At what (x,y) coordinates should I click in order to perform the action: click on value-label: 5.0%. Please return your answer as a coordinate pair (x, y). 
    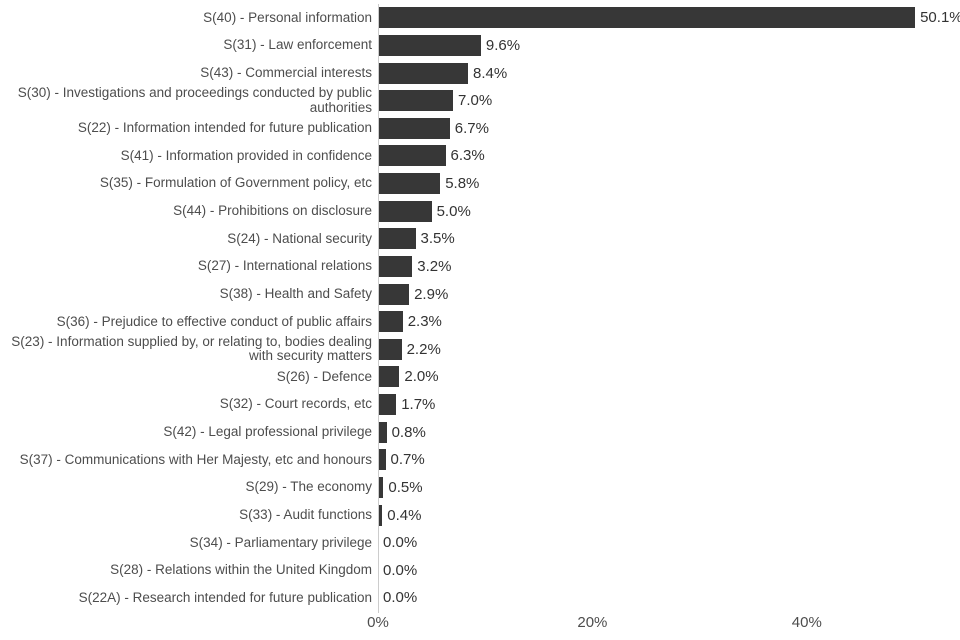
    Looking at the image, I should click on (453, 211).